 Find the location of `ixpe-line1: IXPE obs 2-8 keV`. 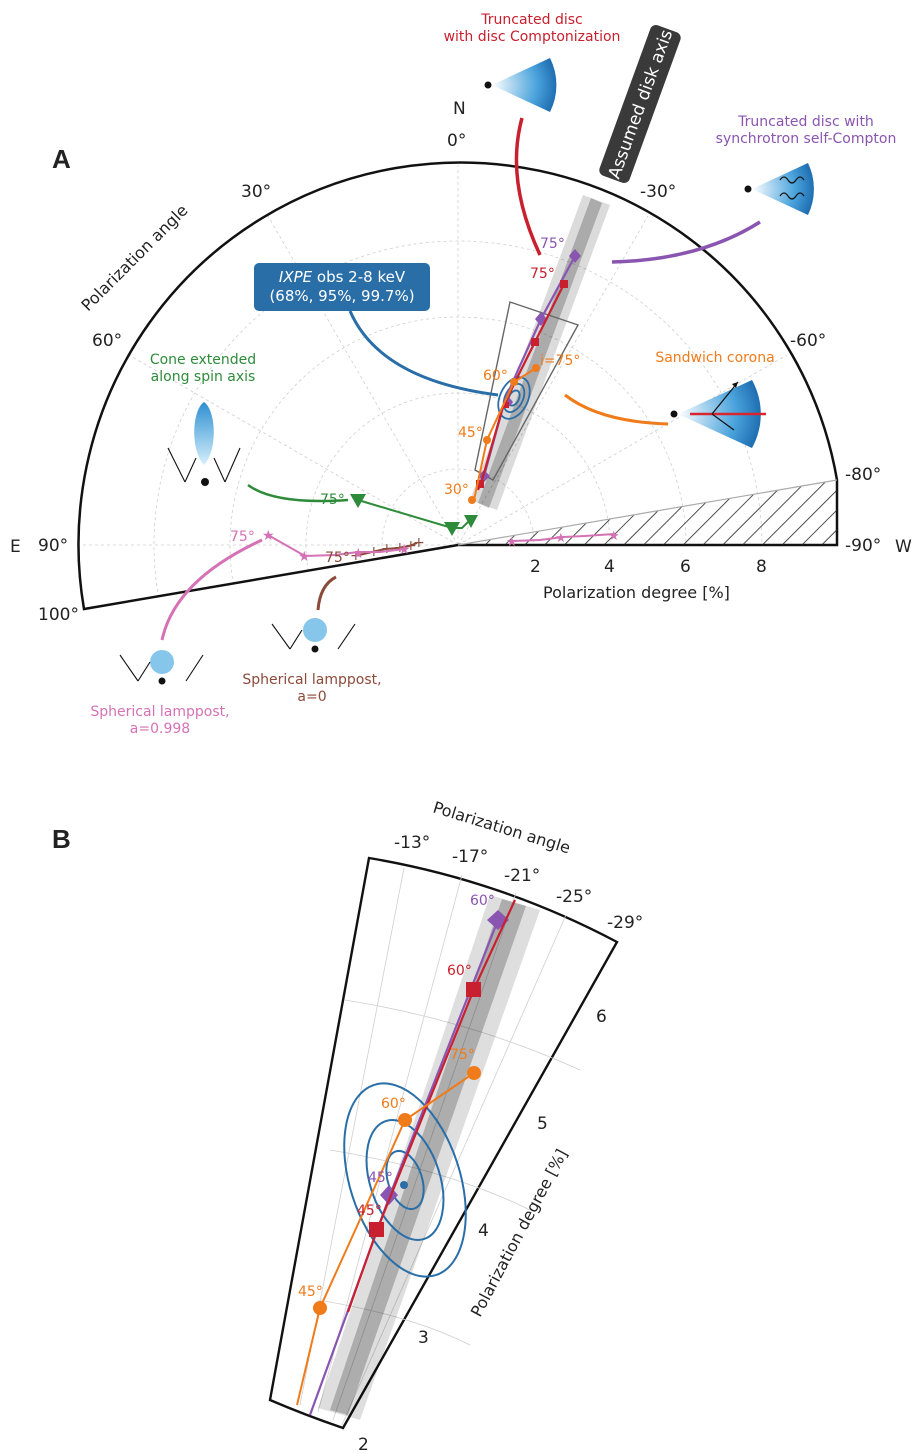

ixpe-line1: IXPE obs 2-8 keV is located at coordinates (342, 277).